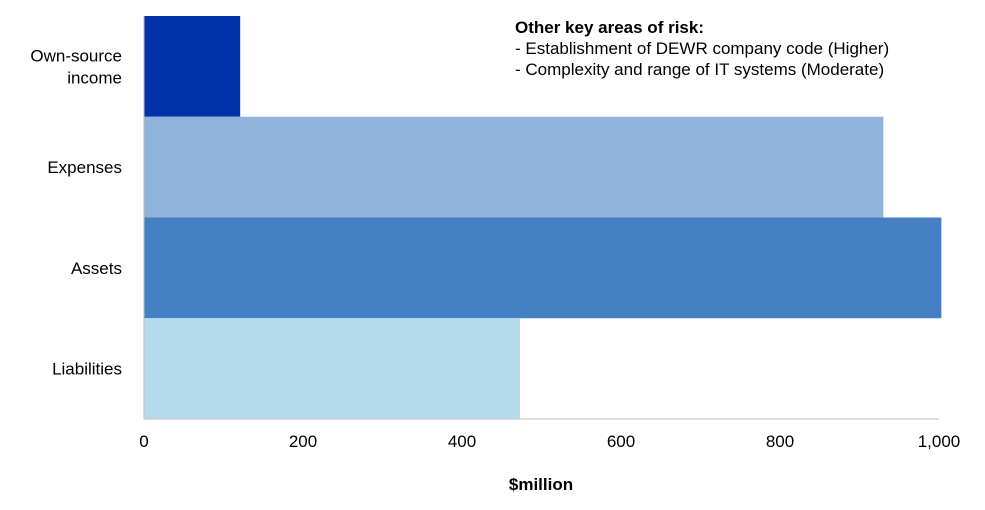 Image resolution: width=985 pixels, height=510 pixels. I want to click on x-tick-label: 600, so click(621, 441).